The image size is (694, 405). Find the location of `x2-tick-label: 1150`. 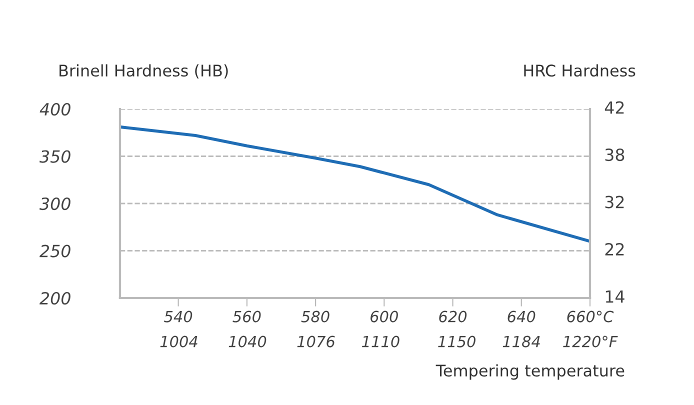

x2-tick-label: 1150 is located at coordinates (457, 342).